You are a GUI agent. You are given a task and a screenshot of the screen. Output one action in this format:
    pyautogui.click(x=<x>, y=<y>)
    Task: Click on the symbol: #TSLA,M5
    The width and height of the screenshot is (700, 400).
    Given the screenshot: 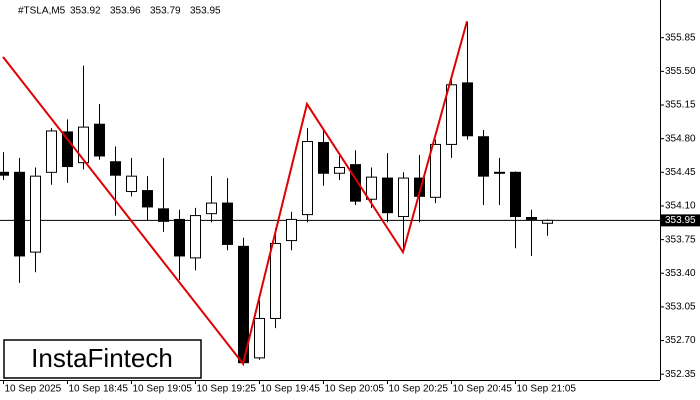 What is the action you would take?
    pyautogui.click(x=42, y=11)
    